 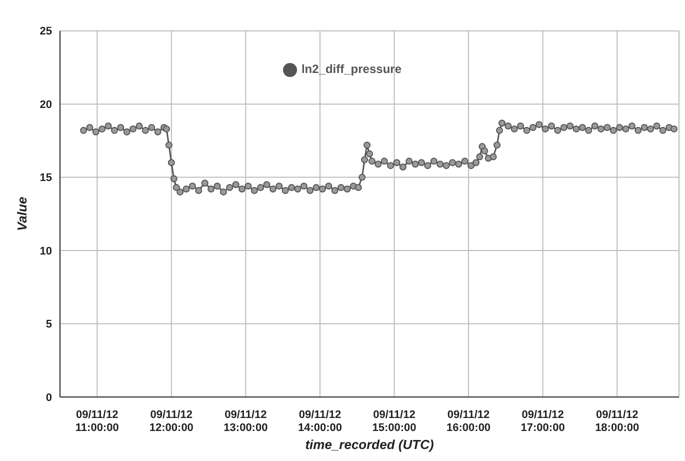 What do you see at coordinates (320, 421) in the screenshot?
I see `x-tick-label: 09/11/12 14:00:00` at bounding box center [320, 421].